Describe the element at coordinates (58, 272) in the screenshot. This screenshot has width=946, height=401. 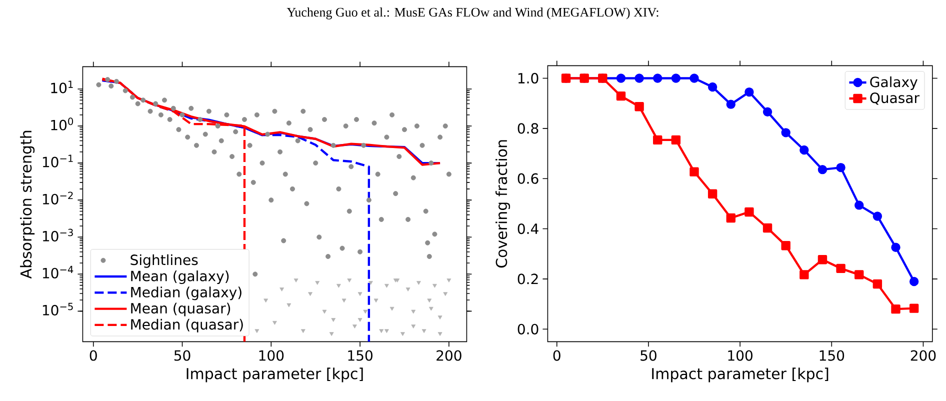
I see `y-tick-label: 10$^{−4}$` at that location.